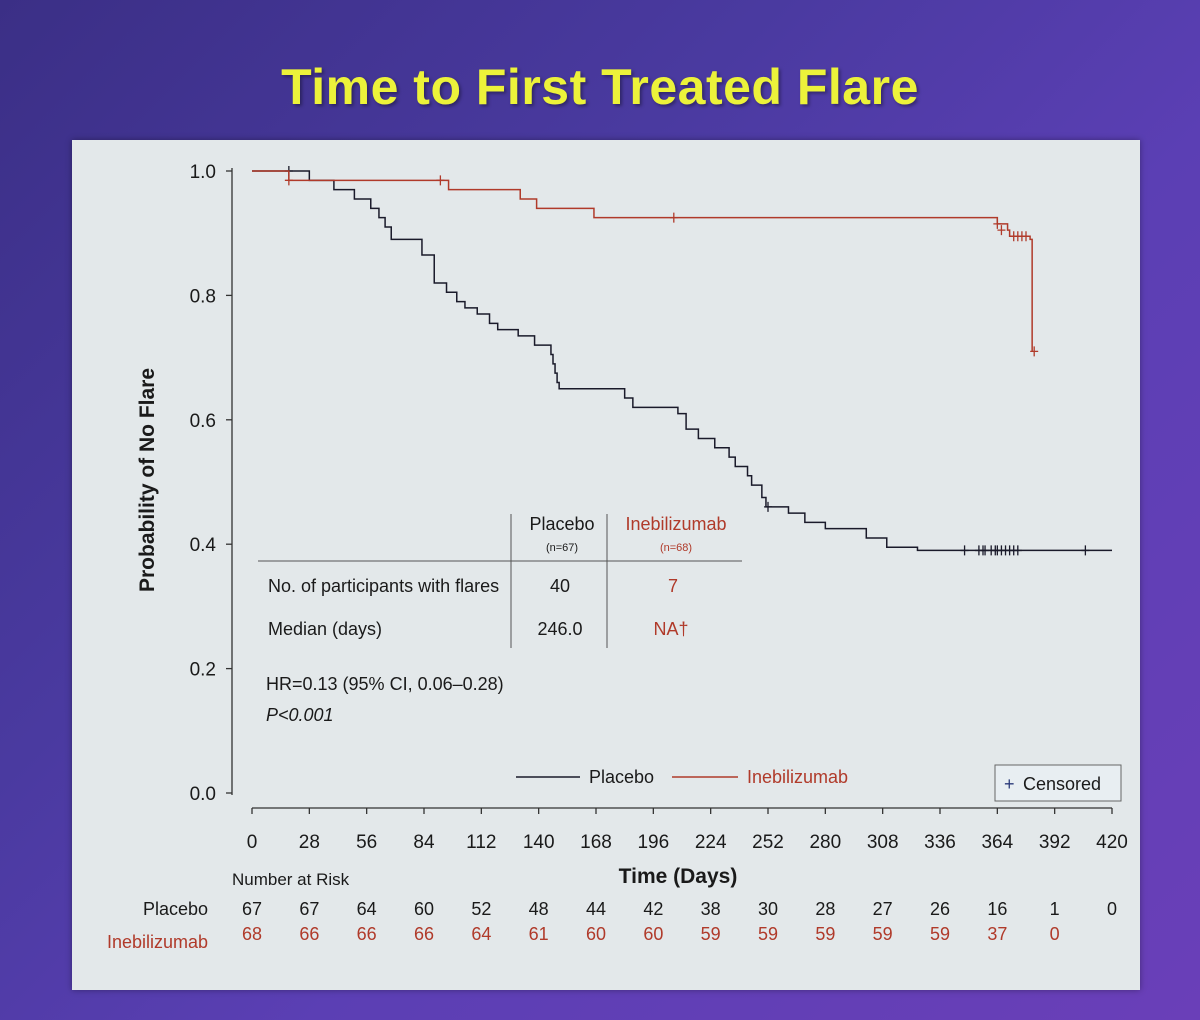 This screenshot has width=1200, height=1020. What do you see at coordinates (678, 876) in the screenshot?
I see `x-axis-label: Time (Days)` at bounding box center [678, 876].